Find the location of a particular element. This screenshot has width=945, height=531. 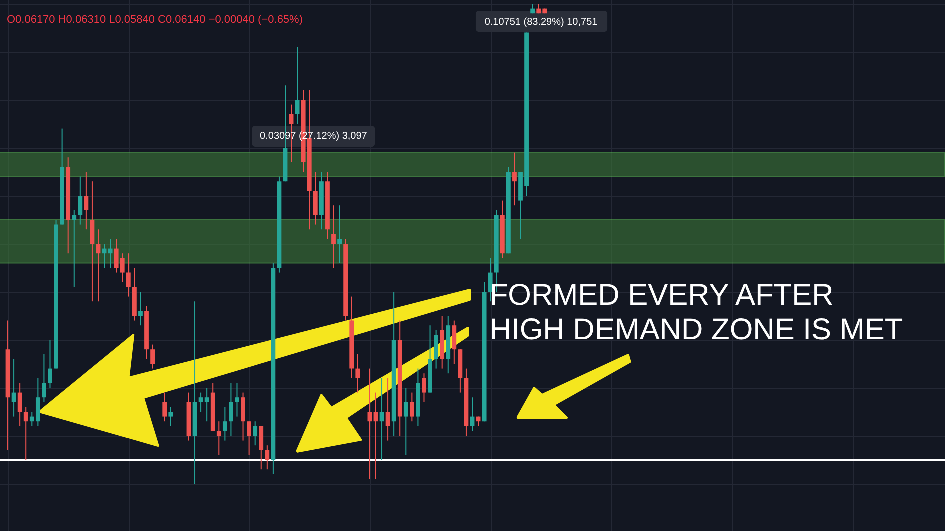

annotation: O0.06170 H0.06310 L0.05840 C0.06140 −0.00040 (−0.65%) is located at coordinates (155, 20).